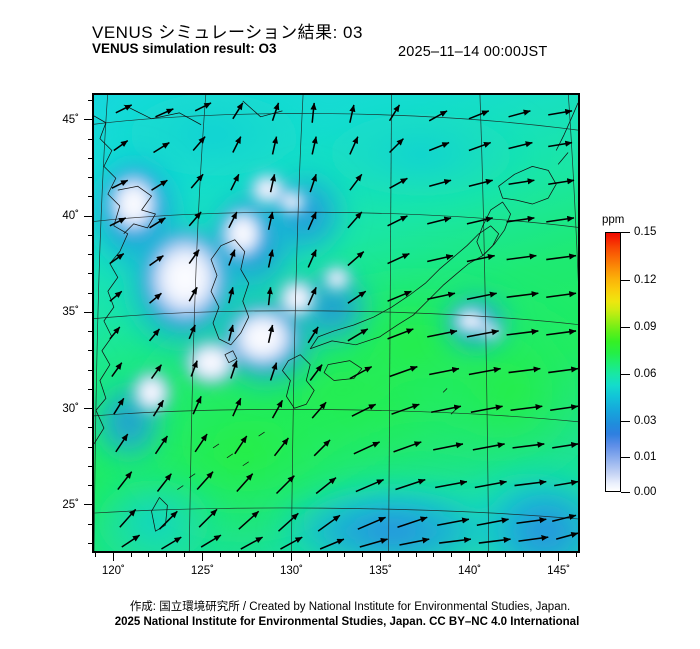  Describe the element at coordinates (113, 571) in the screenshot. I see `x-tick-label: 120˚` at that location.